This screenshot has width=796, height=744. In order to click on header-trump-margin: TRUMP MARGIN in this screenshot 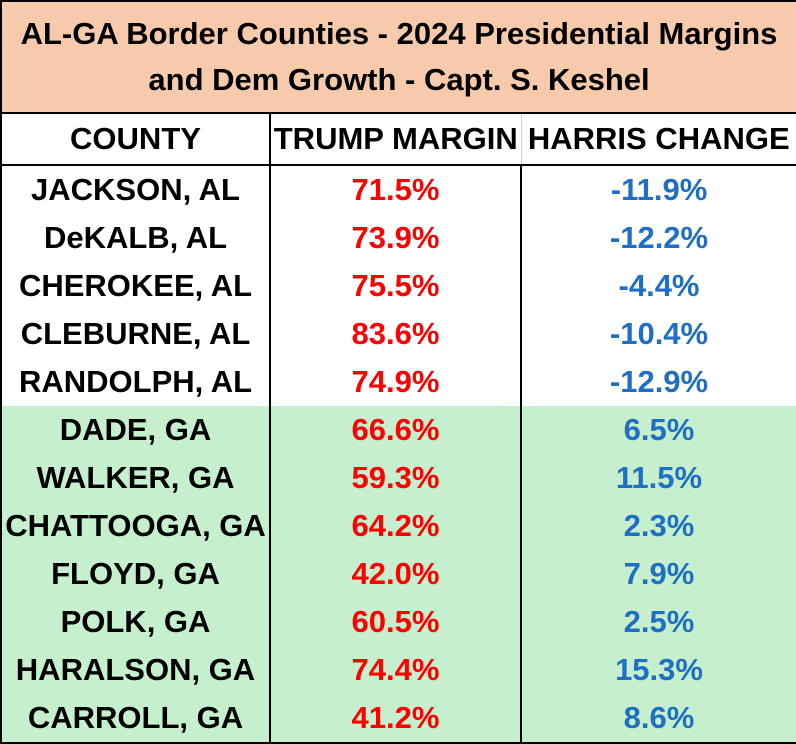, I will do `click(396, 139)`.